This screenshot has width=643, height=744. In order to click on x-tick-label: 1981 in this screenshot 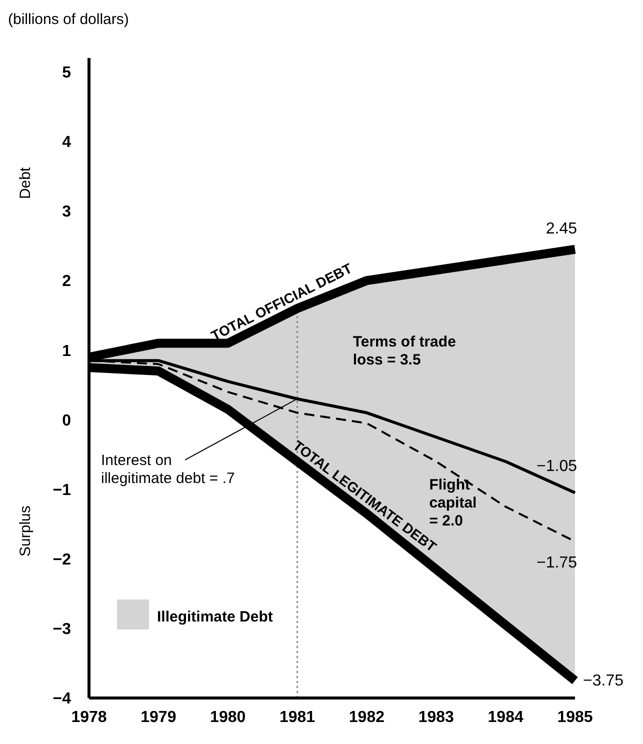, I will do `click(297, 717)`.